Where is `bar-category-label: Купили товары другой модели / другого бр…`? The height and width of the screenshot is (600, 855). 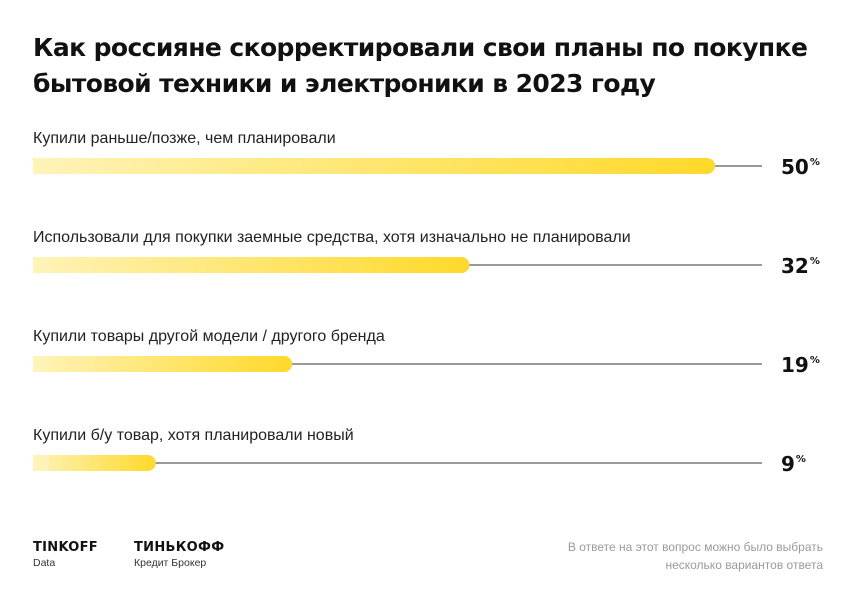 bar-category-label: Купили товары другой модели / другого бр… is located at coordinates (209, 336).